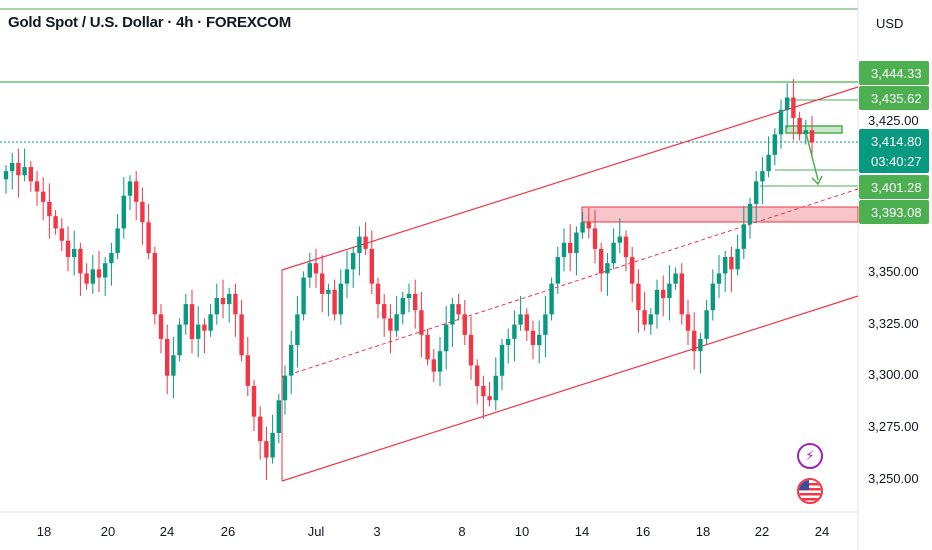 The height and width of the screenshot is (550, 932). I want to click on time-axis: 18 20 24 26 Jul 3 8 10 14 16 18 22 24, so click(433, 531).